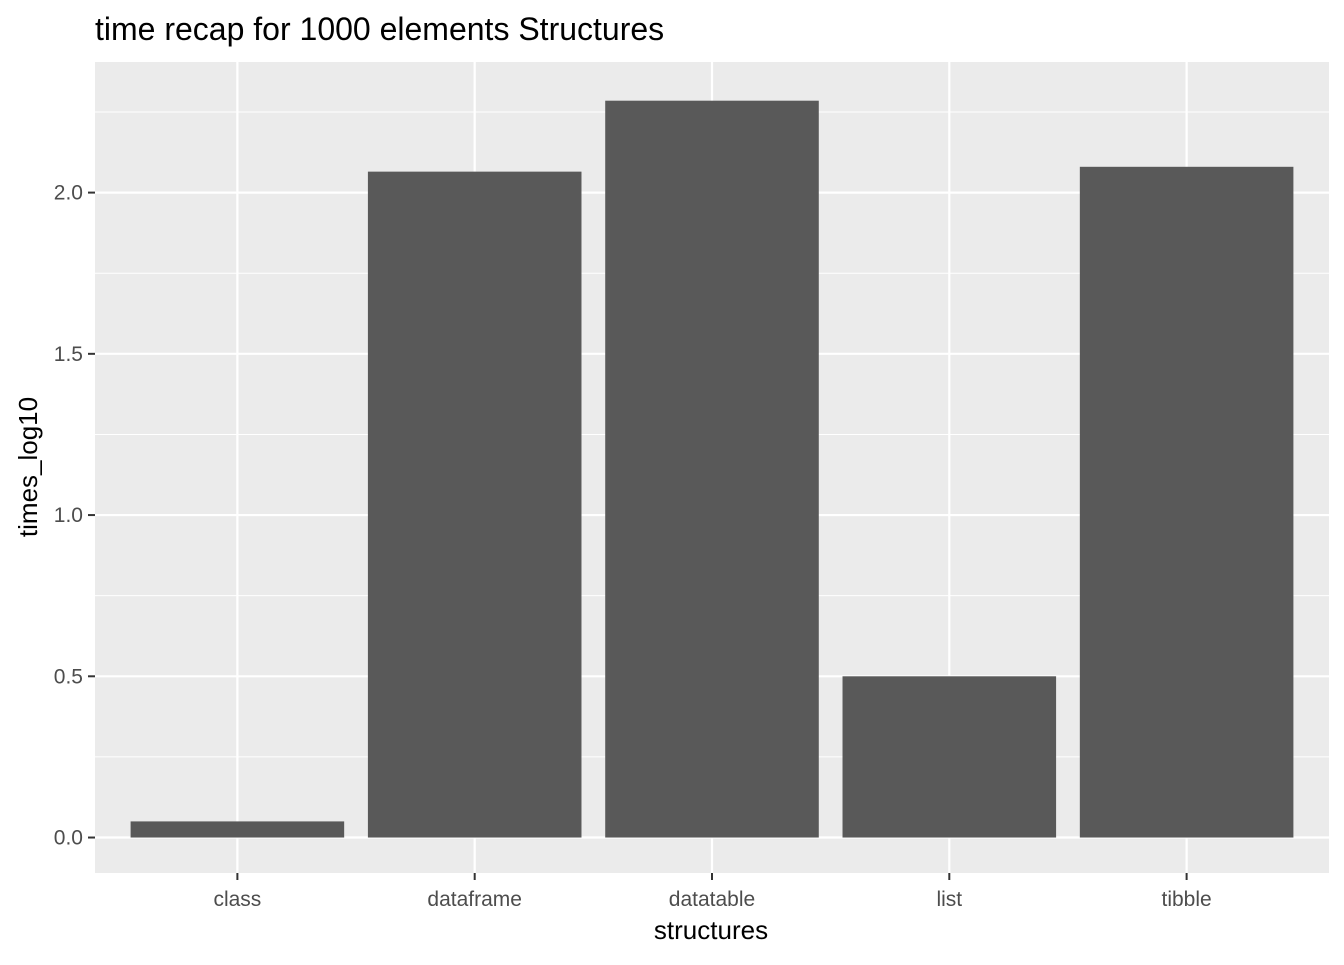 The height and width of the screenshot is (965, 1344). Describe the element at coordinates (1186, 502) in the screenshot. I see `bar-tibble` at that location.